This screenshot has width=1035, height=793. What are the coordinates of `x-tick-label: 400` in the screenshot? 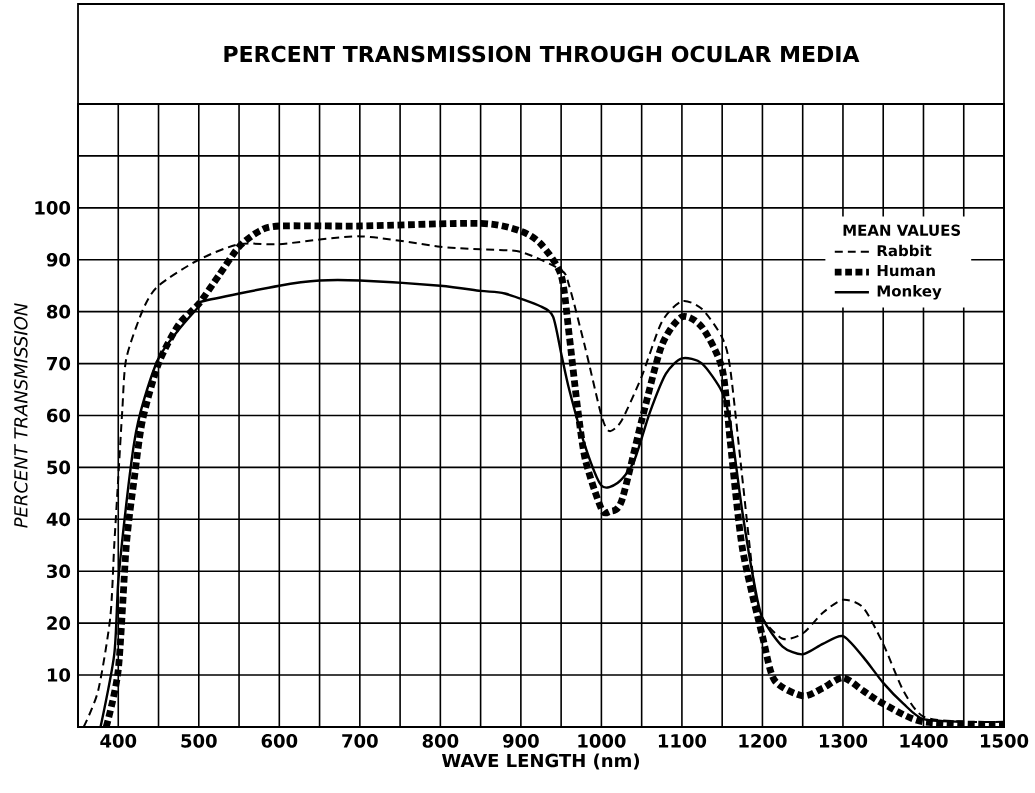 It's located at (118, 741).